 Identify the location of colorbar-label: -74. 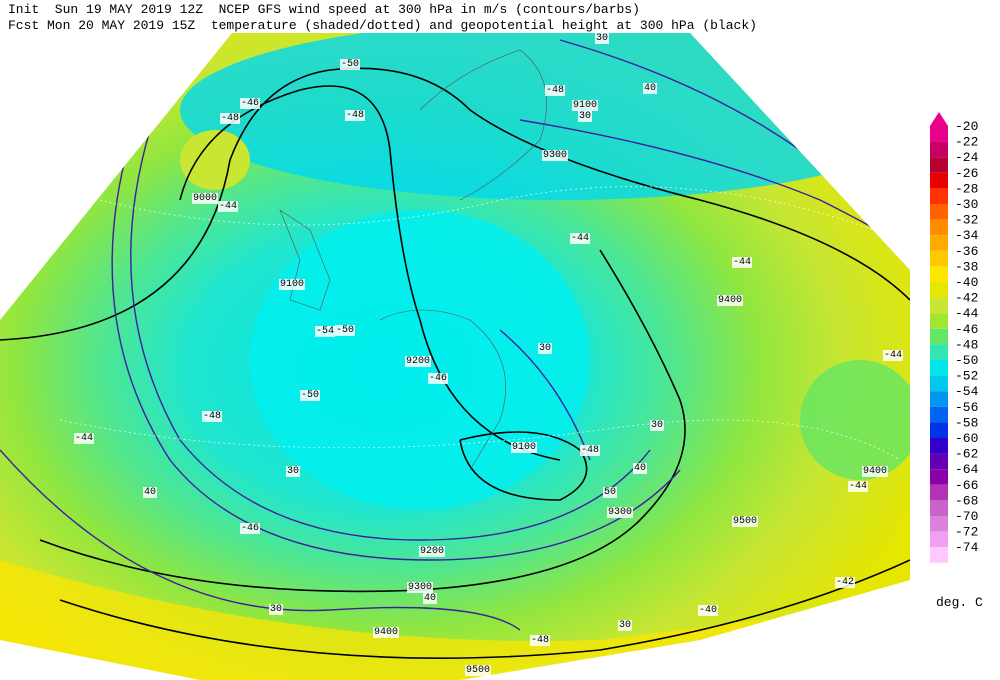
(967, 547).